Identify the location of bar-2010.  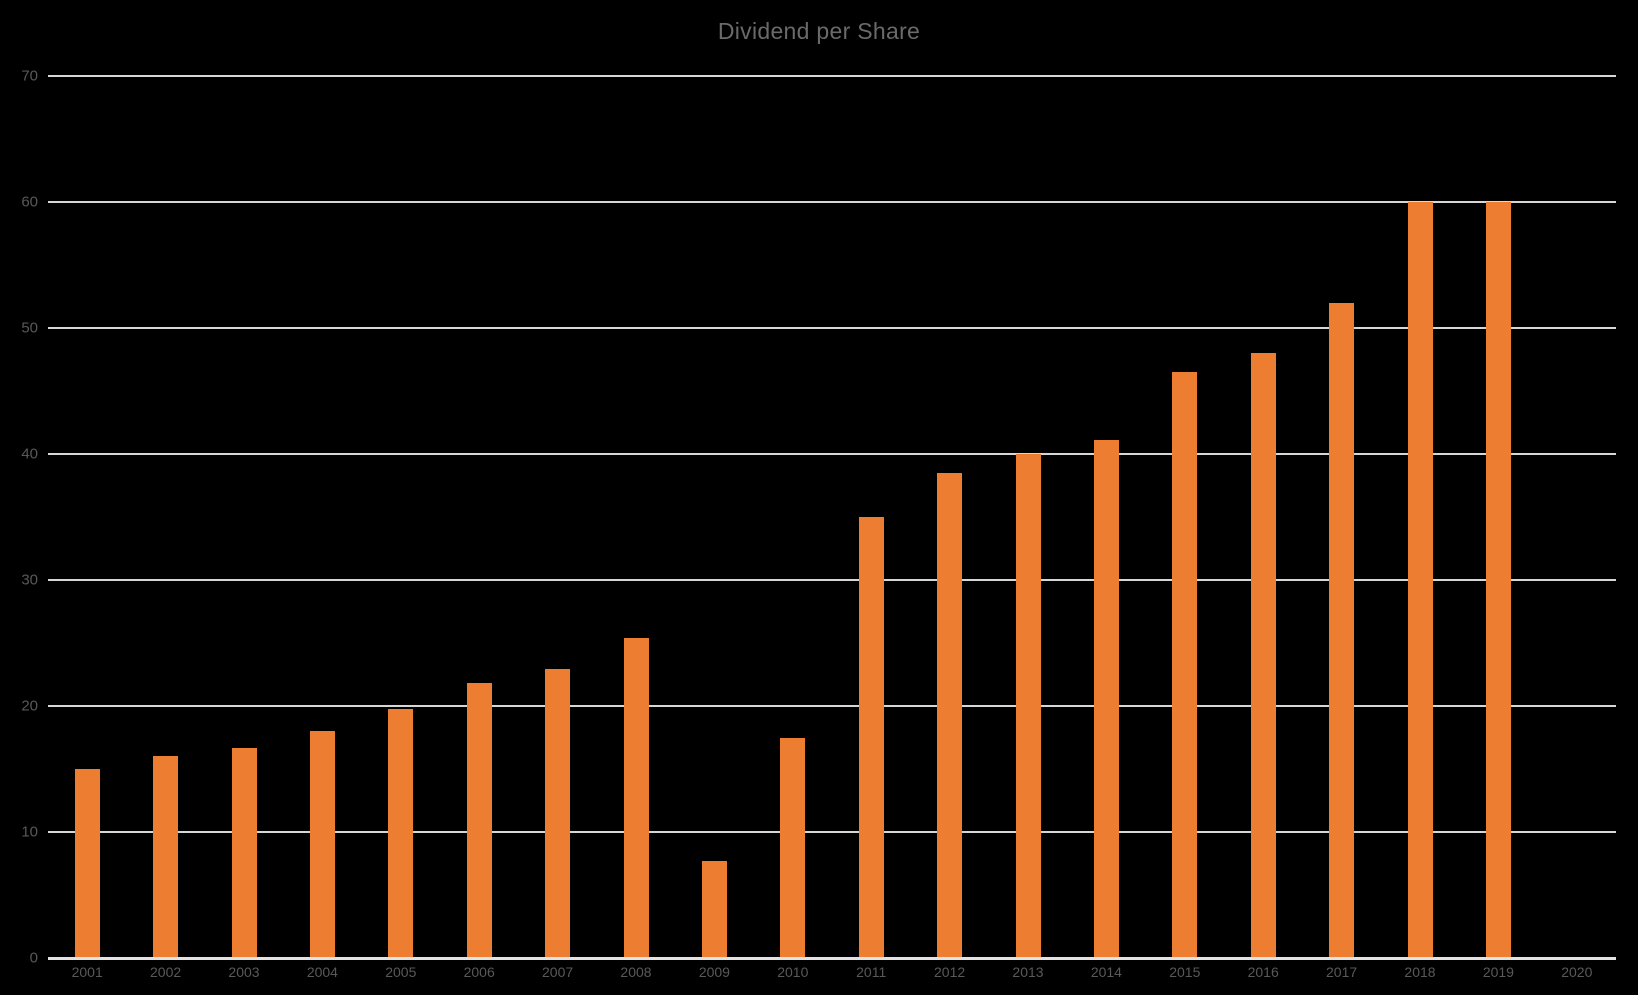
(793, 847).